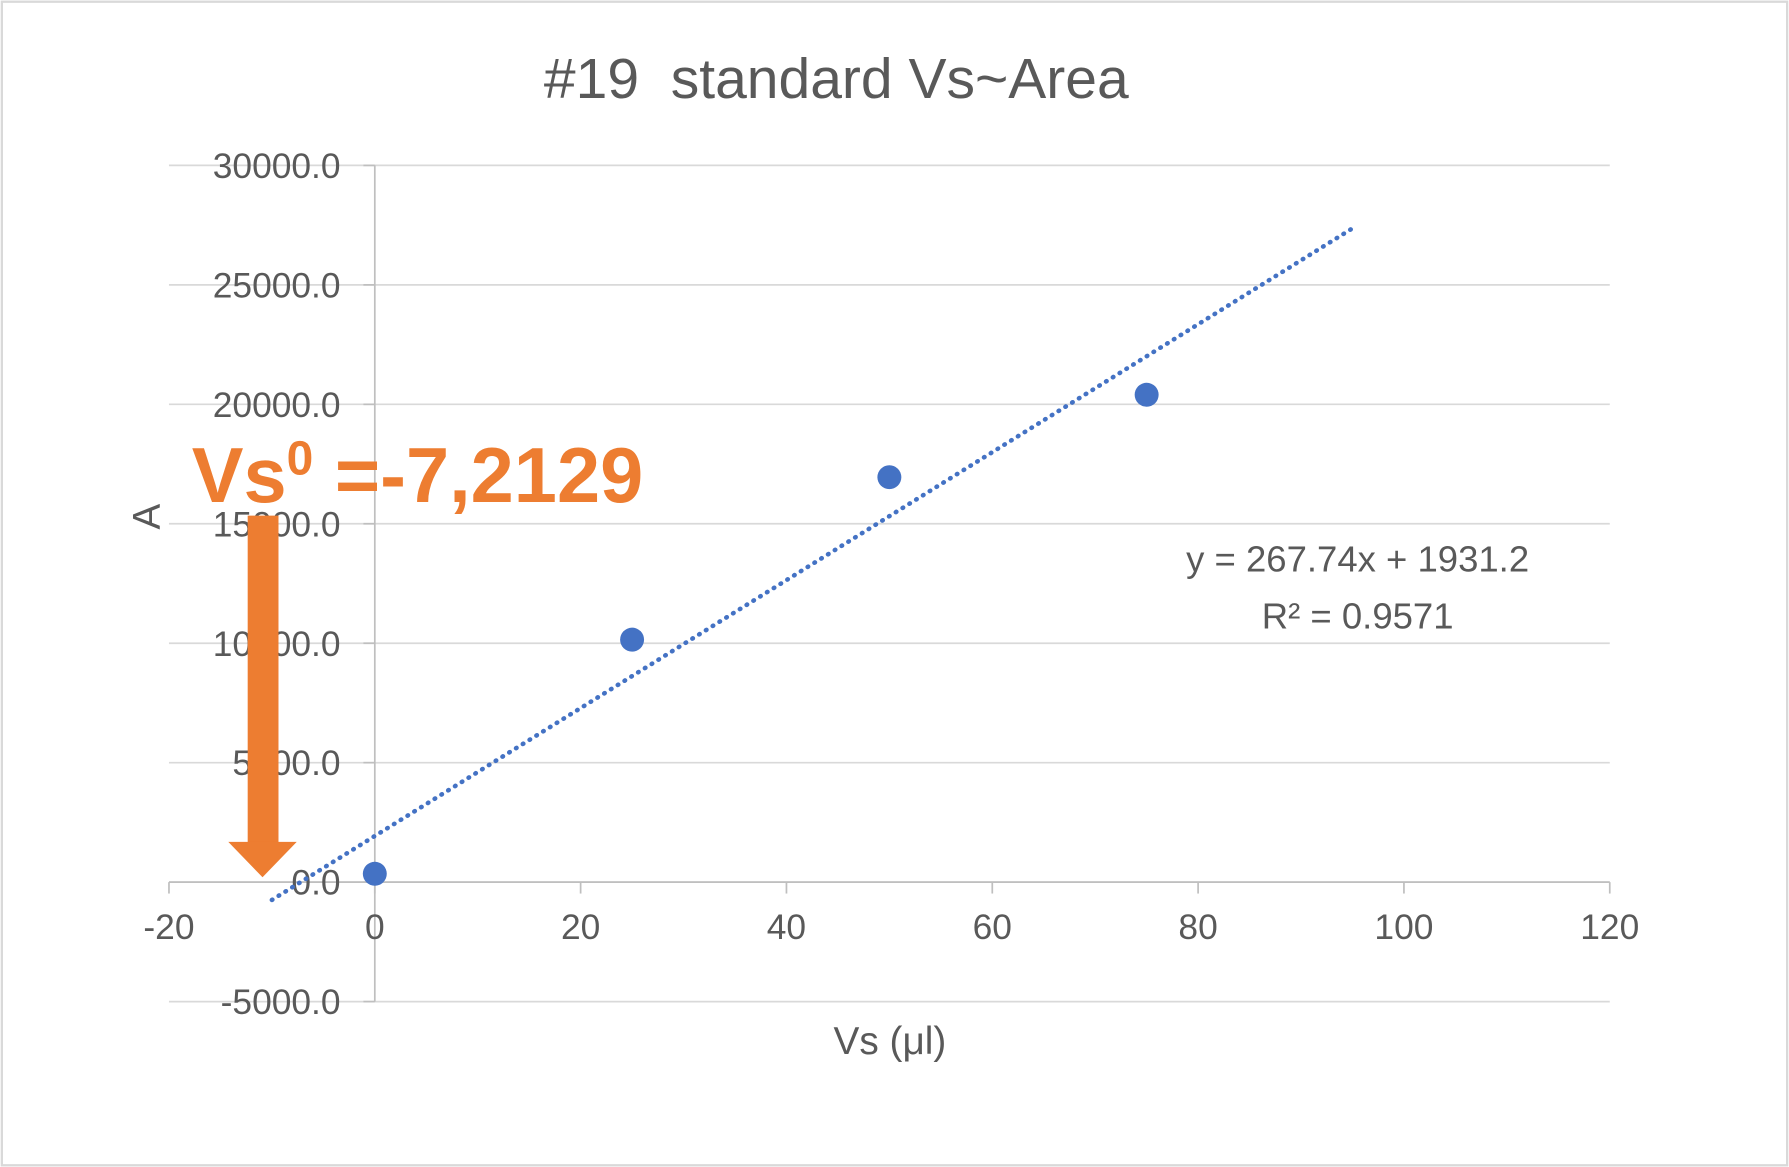 The height and width of the screenshot is (1167, 1789). Describe the element at coordinates (786, 927) in the screenshot. I see `x-tick-label: 40` at that location.